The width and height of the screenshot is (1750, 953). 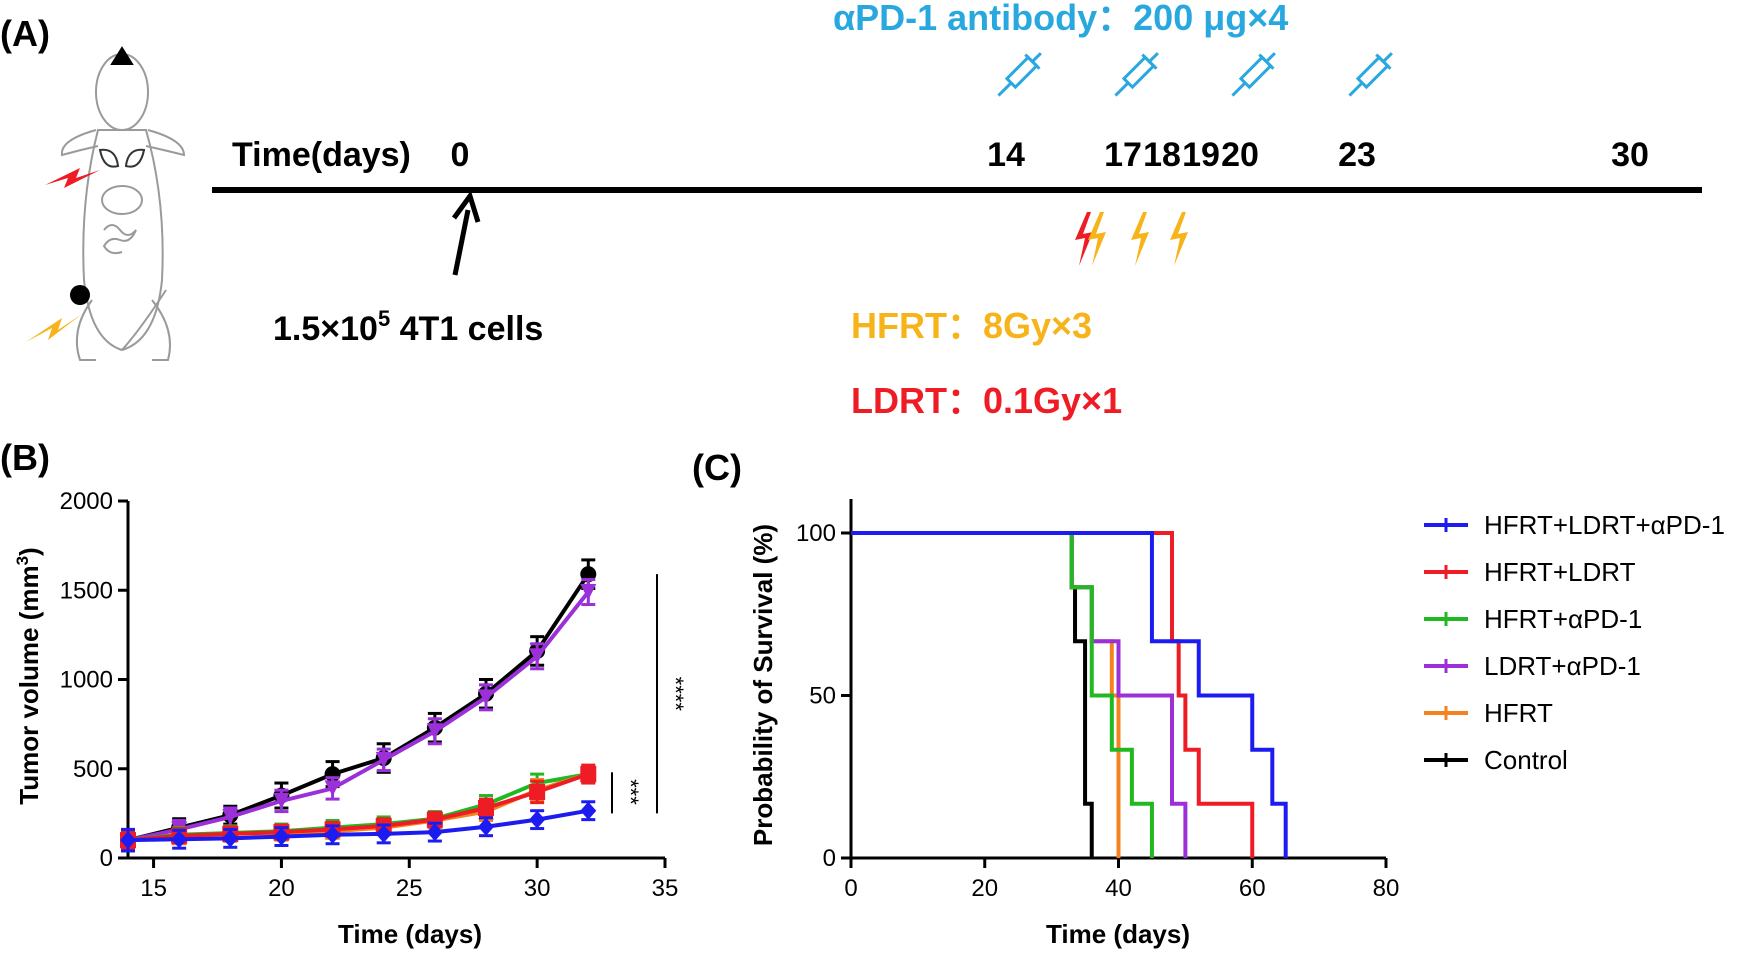 What do you see at coordinates (665, 888) in the screenshot?
I see `tumor-x-tick-label: 35` at bounding box center [665, 888].